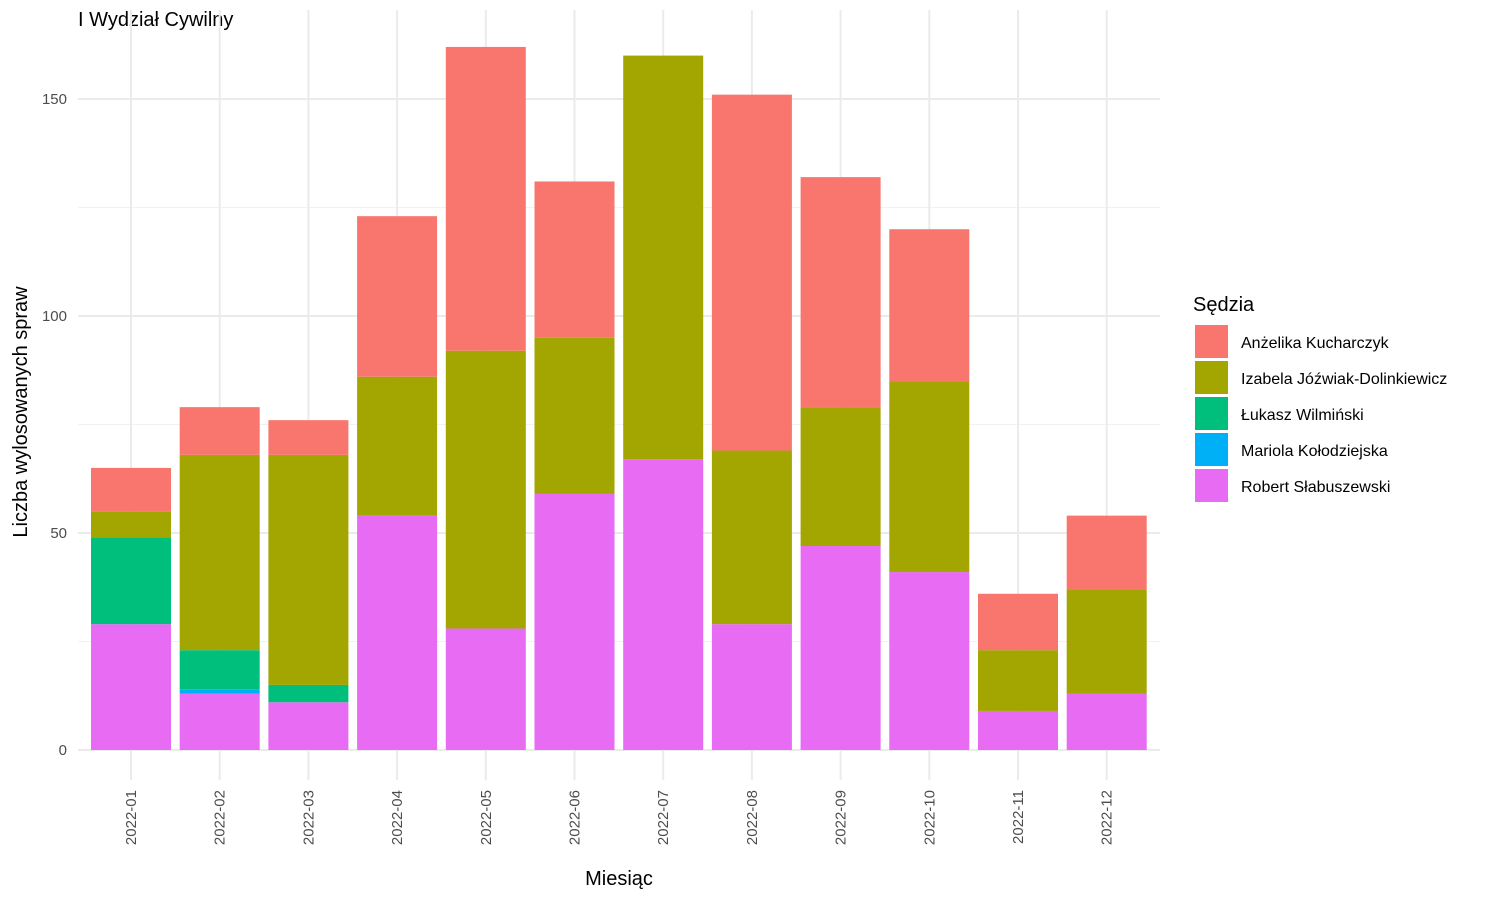 Image resolution: width=1500 pixels, height=900 pixels. What do you see at coordinates (21, 412) in the screenshot?
I see `y-axis-title: Liczba wylosowanych spraw` at bounding box center [21, 412].